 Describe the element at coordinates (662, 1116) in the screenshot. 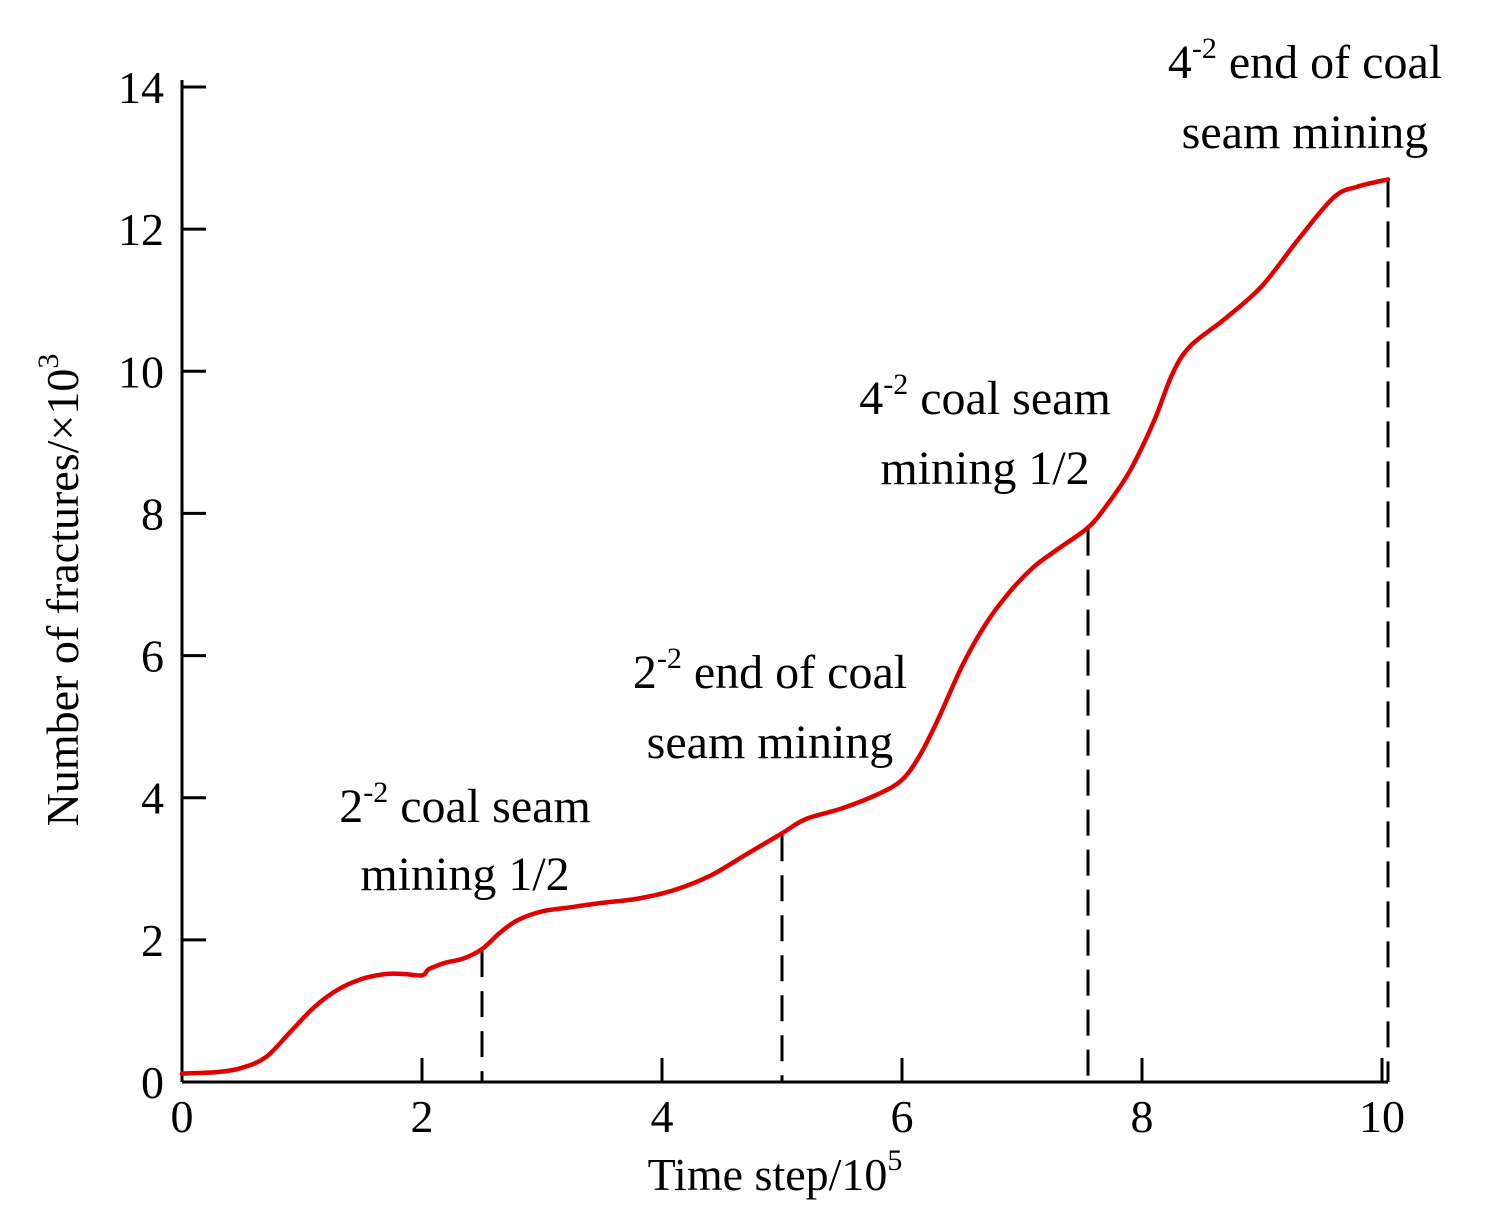

I see `x-tick-label: 4` at that location.